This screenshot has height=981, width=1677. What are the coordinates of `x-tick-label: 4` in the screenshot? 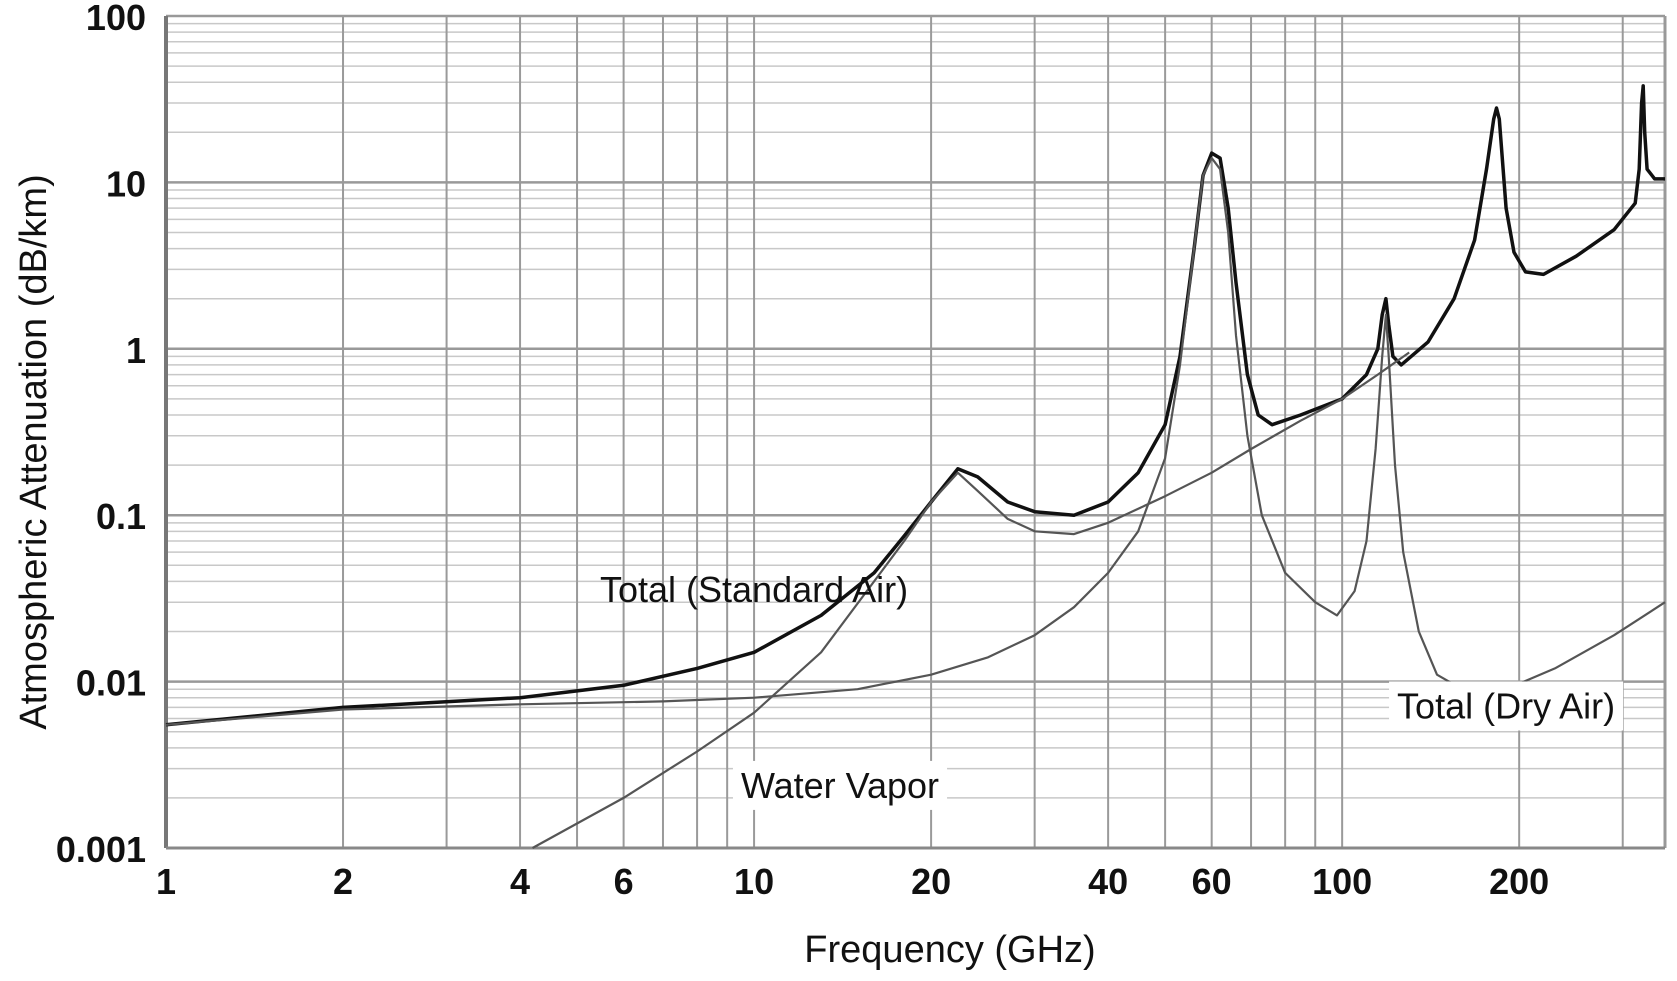 It's located at (520, 881).